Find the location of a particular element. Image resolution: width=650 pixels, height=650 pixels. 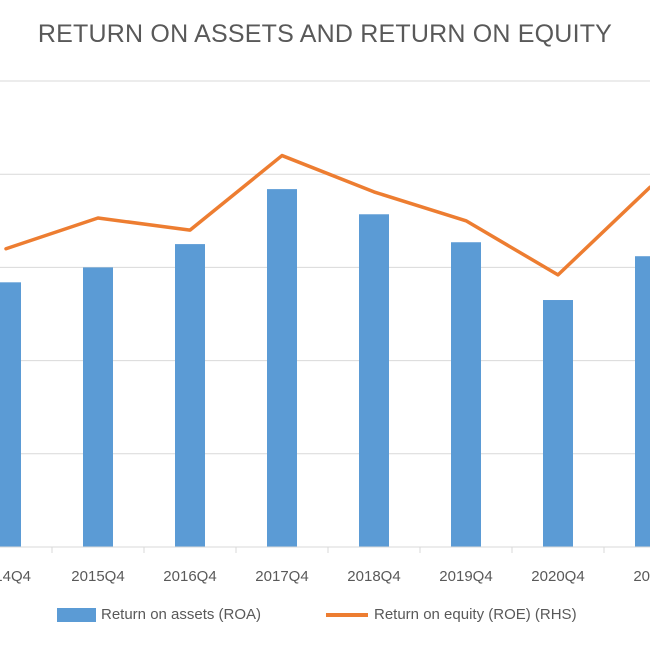

legend-item-roa: Return on assets (ROA) is located at coordinates (159, 614).